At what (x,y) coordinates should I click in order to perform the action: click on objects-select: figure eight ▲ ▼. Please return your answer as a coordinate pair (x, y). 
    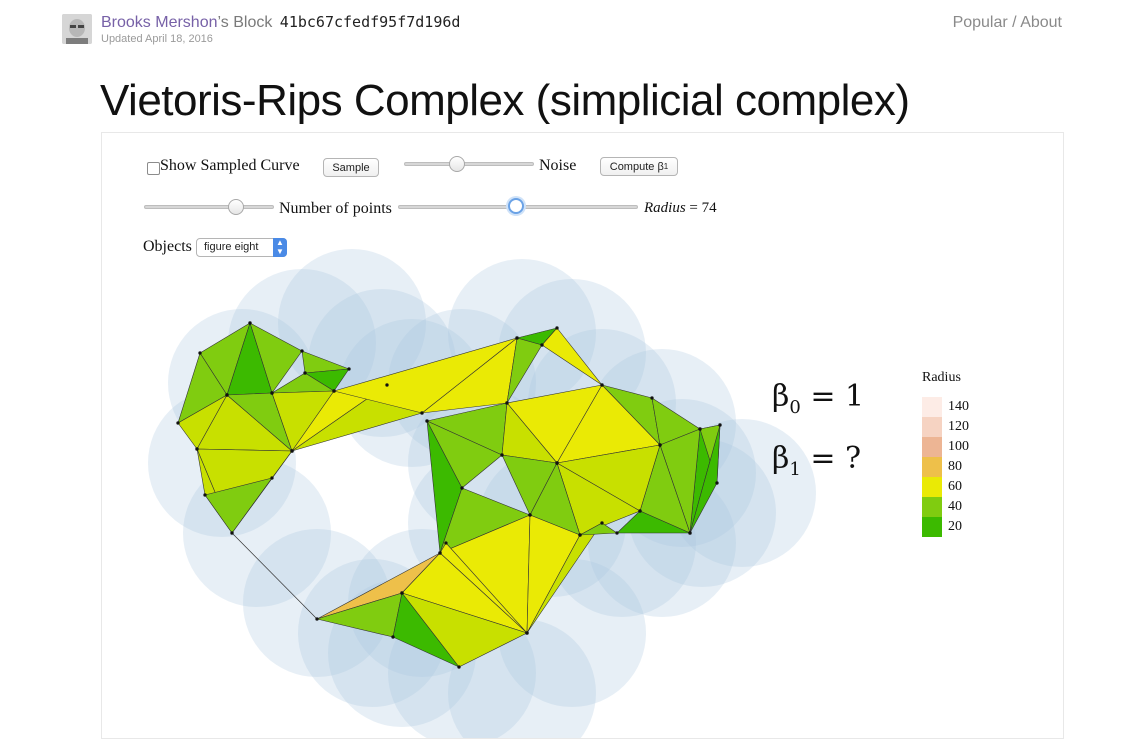
    Looking at the image, I should click on (241, 247).